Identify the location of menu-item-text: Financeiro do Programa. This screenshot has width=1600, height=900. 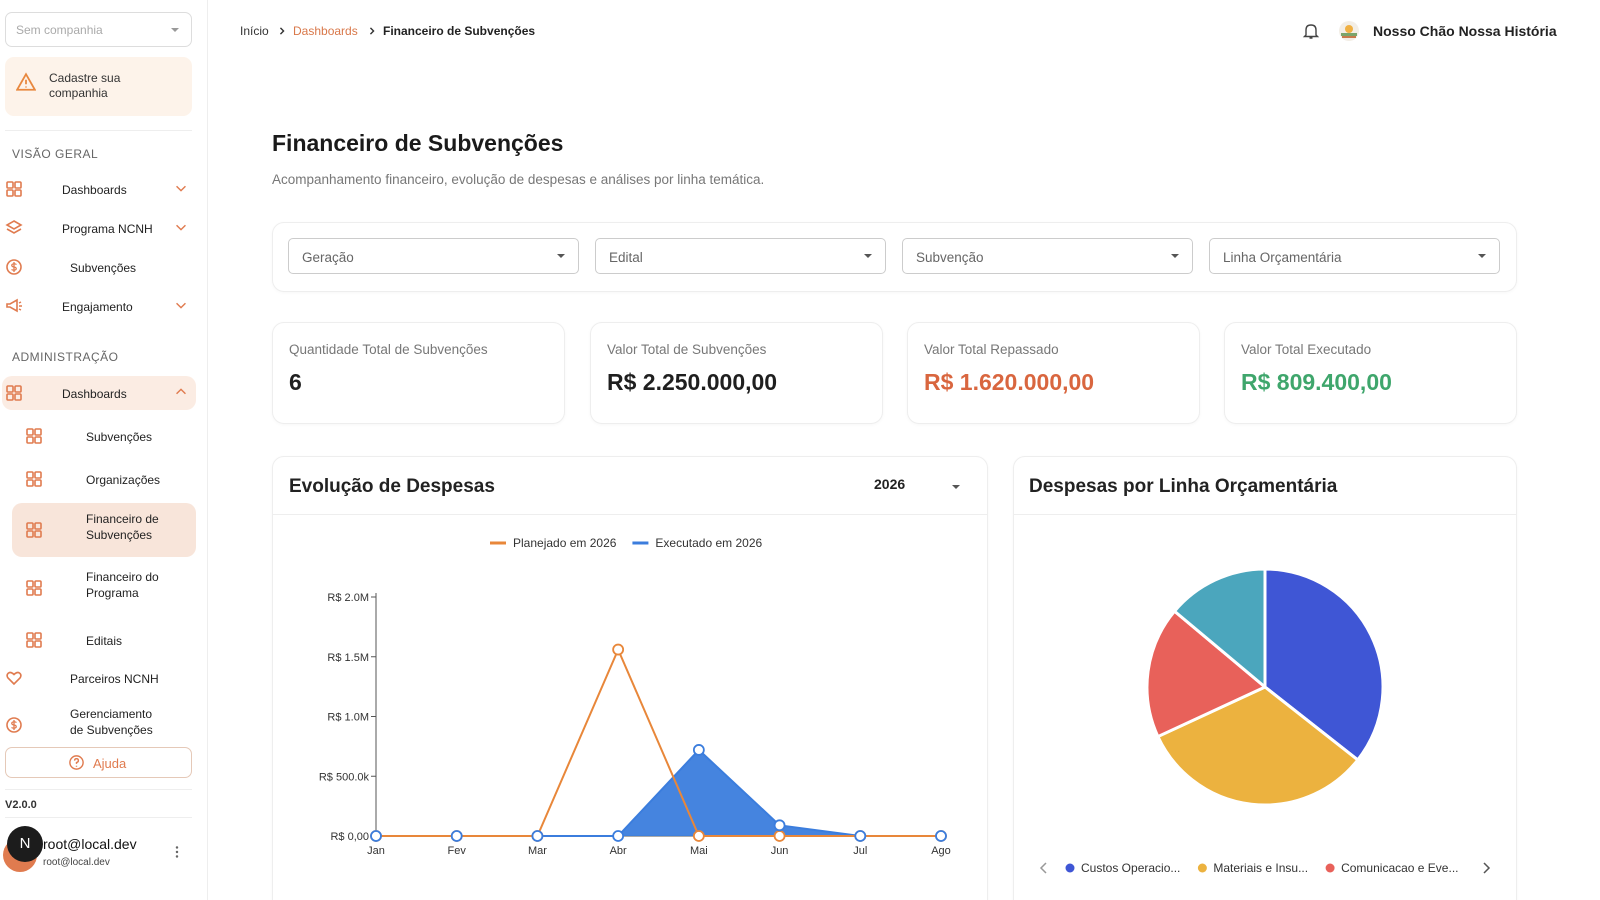
(122, 585).